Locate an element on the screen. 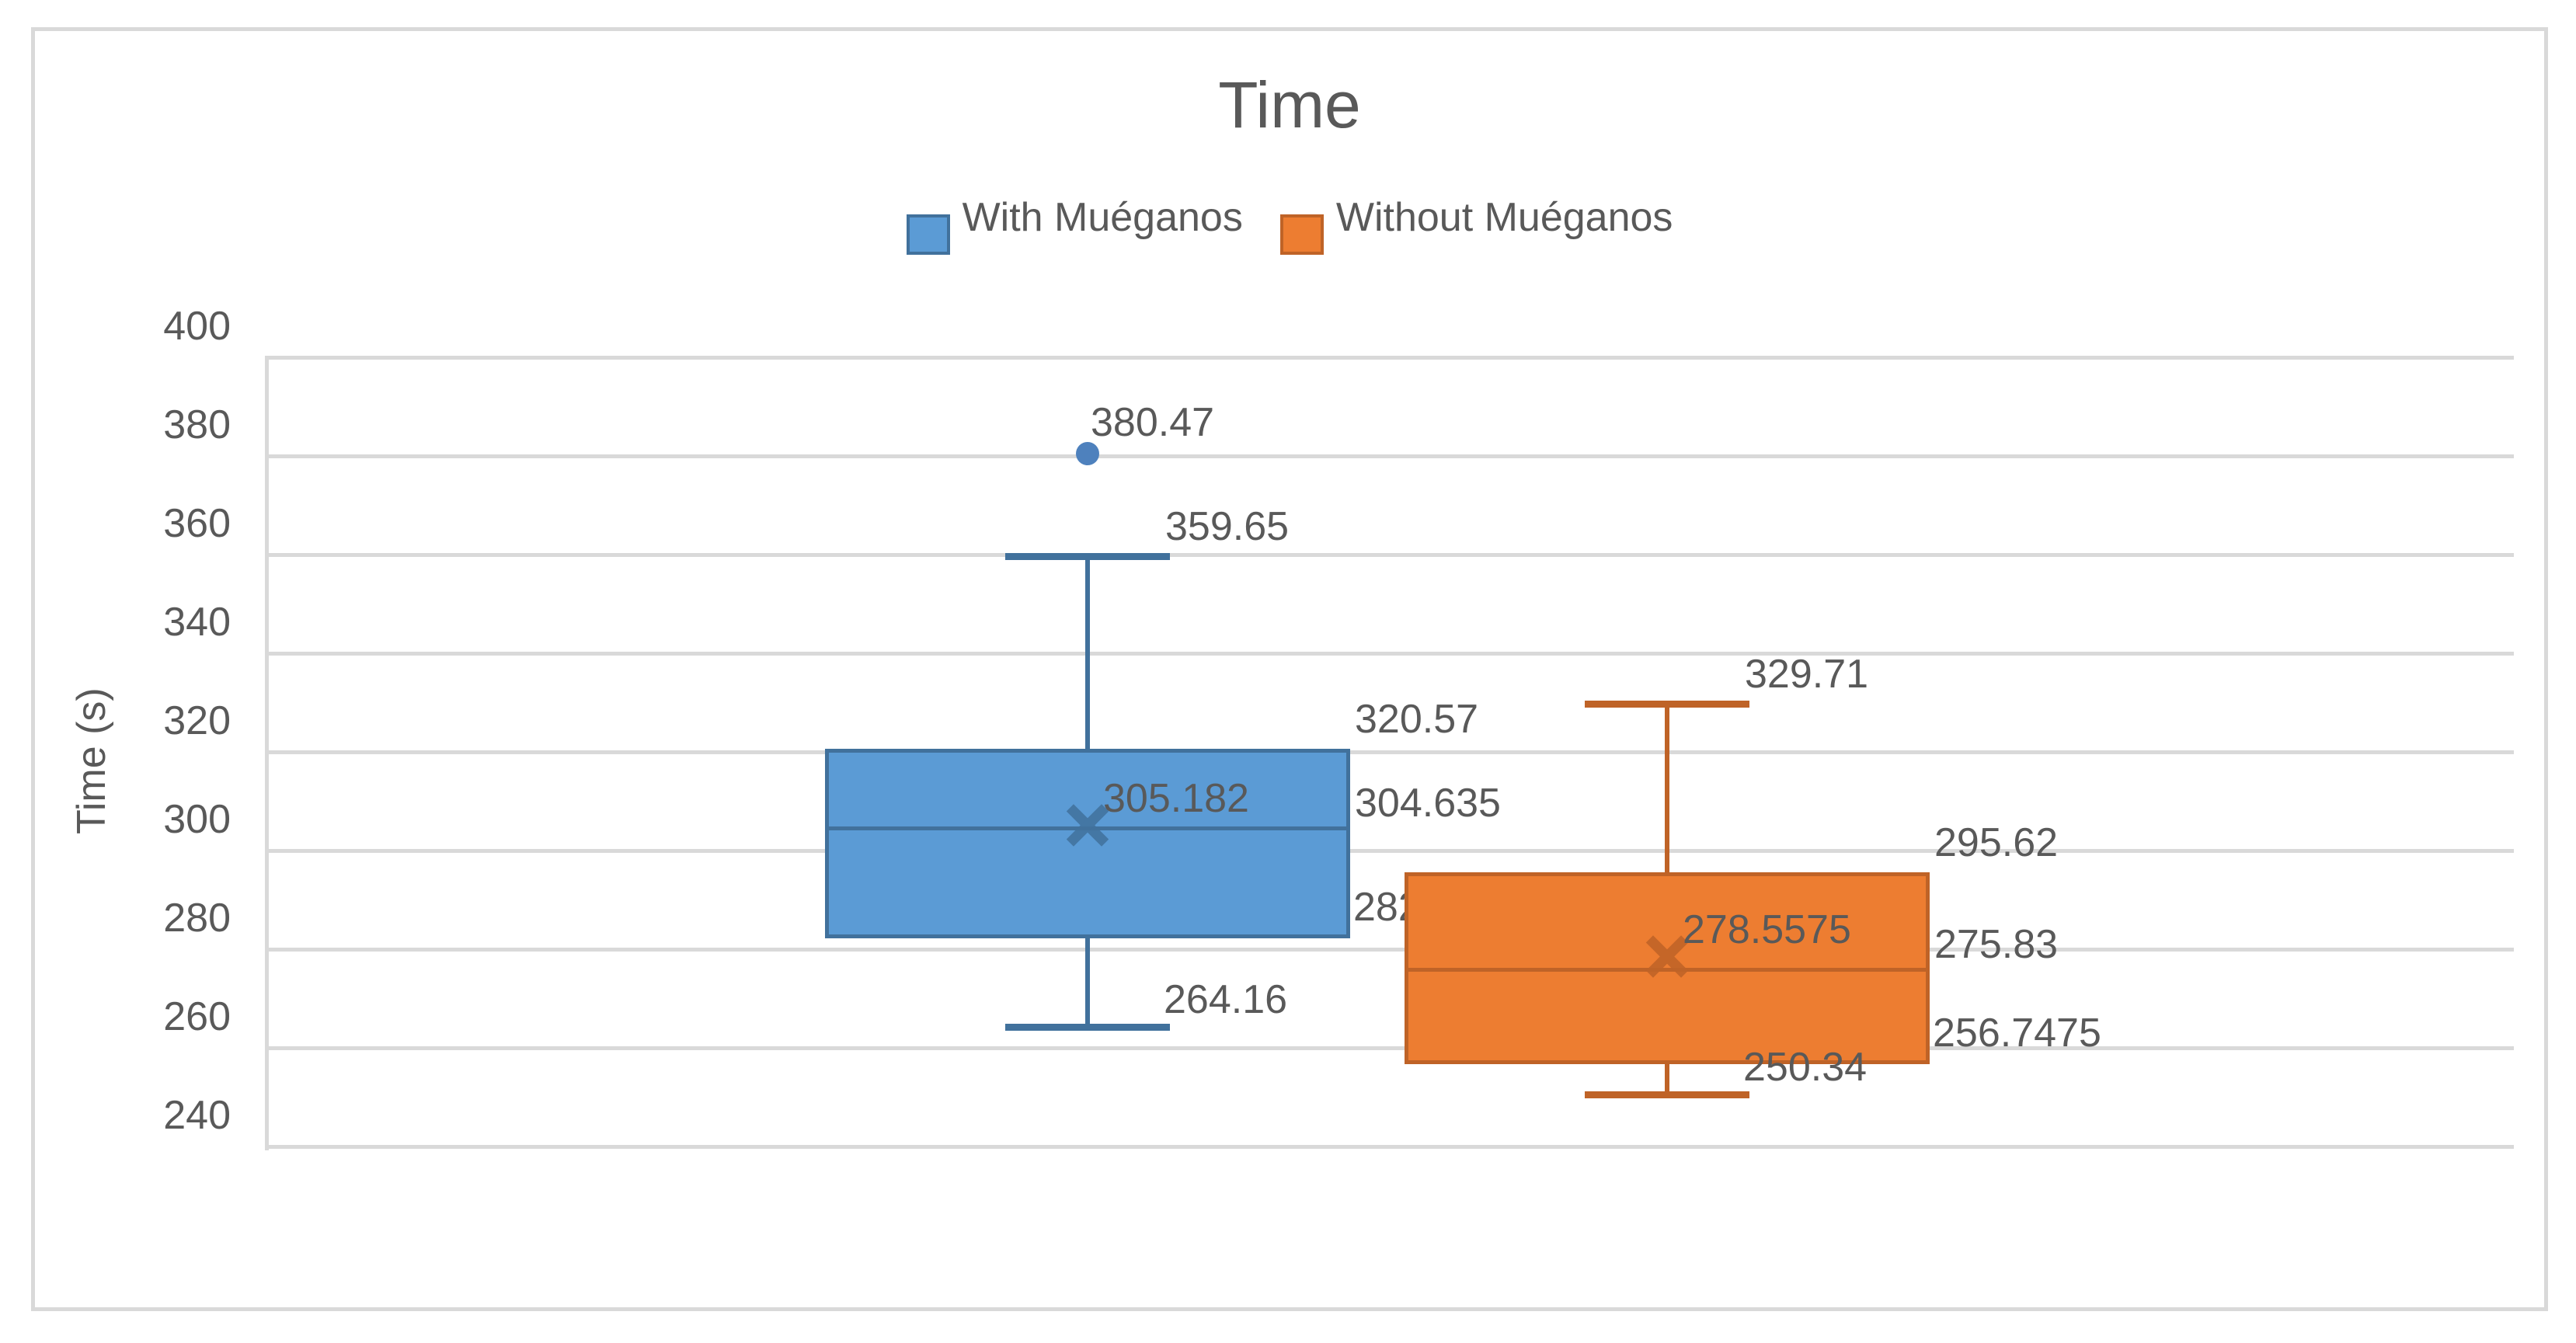 The height and width of the screenshot is (1343, 2576). legend-label: Without Muéganos is located at coordinates (1504, 217).